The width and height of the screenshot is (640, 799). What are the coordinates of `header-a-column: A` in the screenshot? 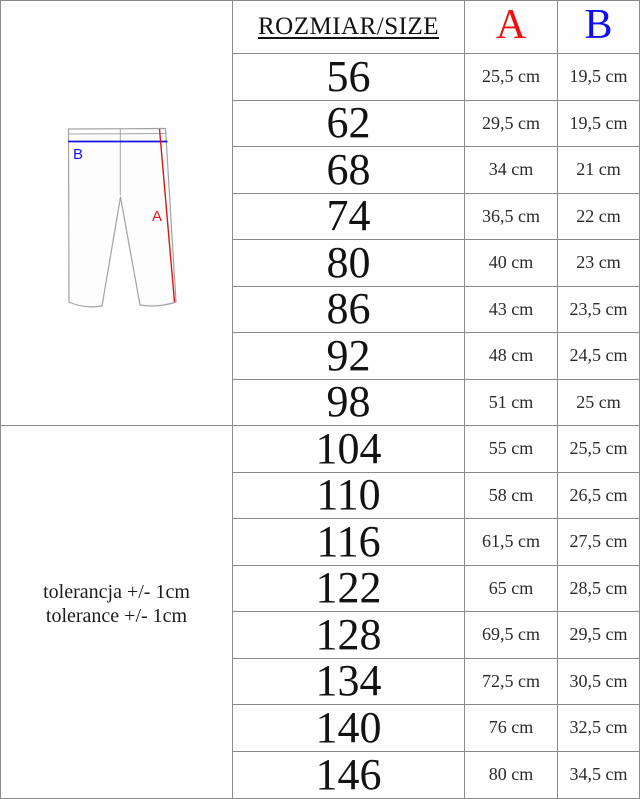 It's located at (510, 27).